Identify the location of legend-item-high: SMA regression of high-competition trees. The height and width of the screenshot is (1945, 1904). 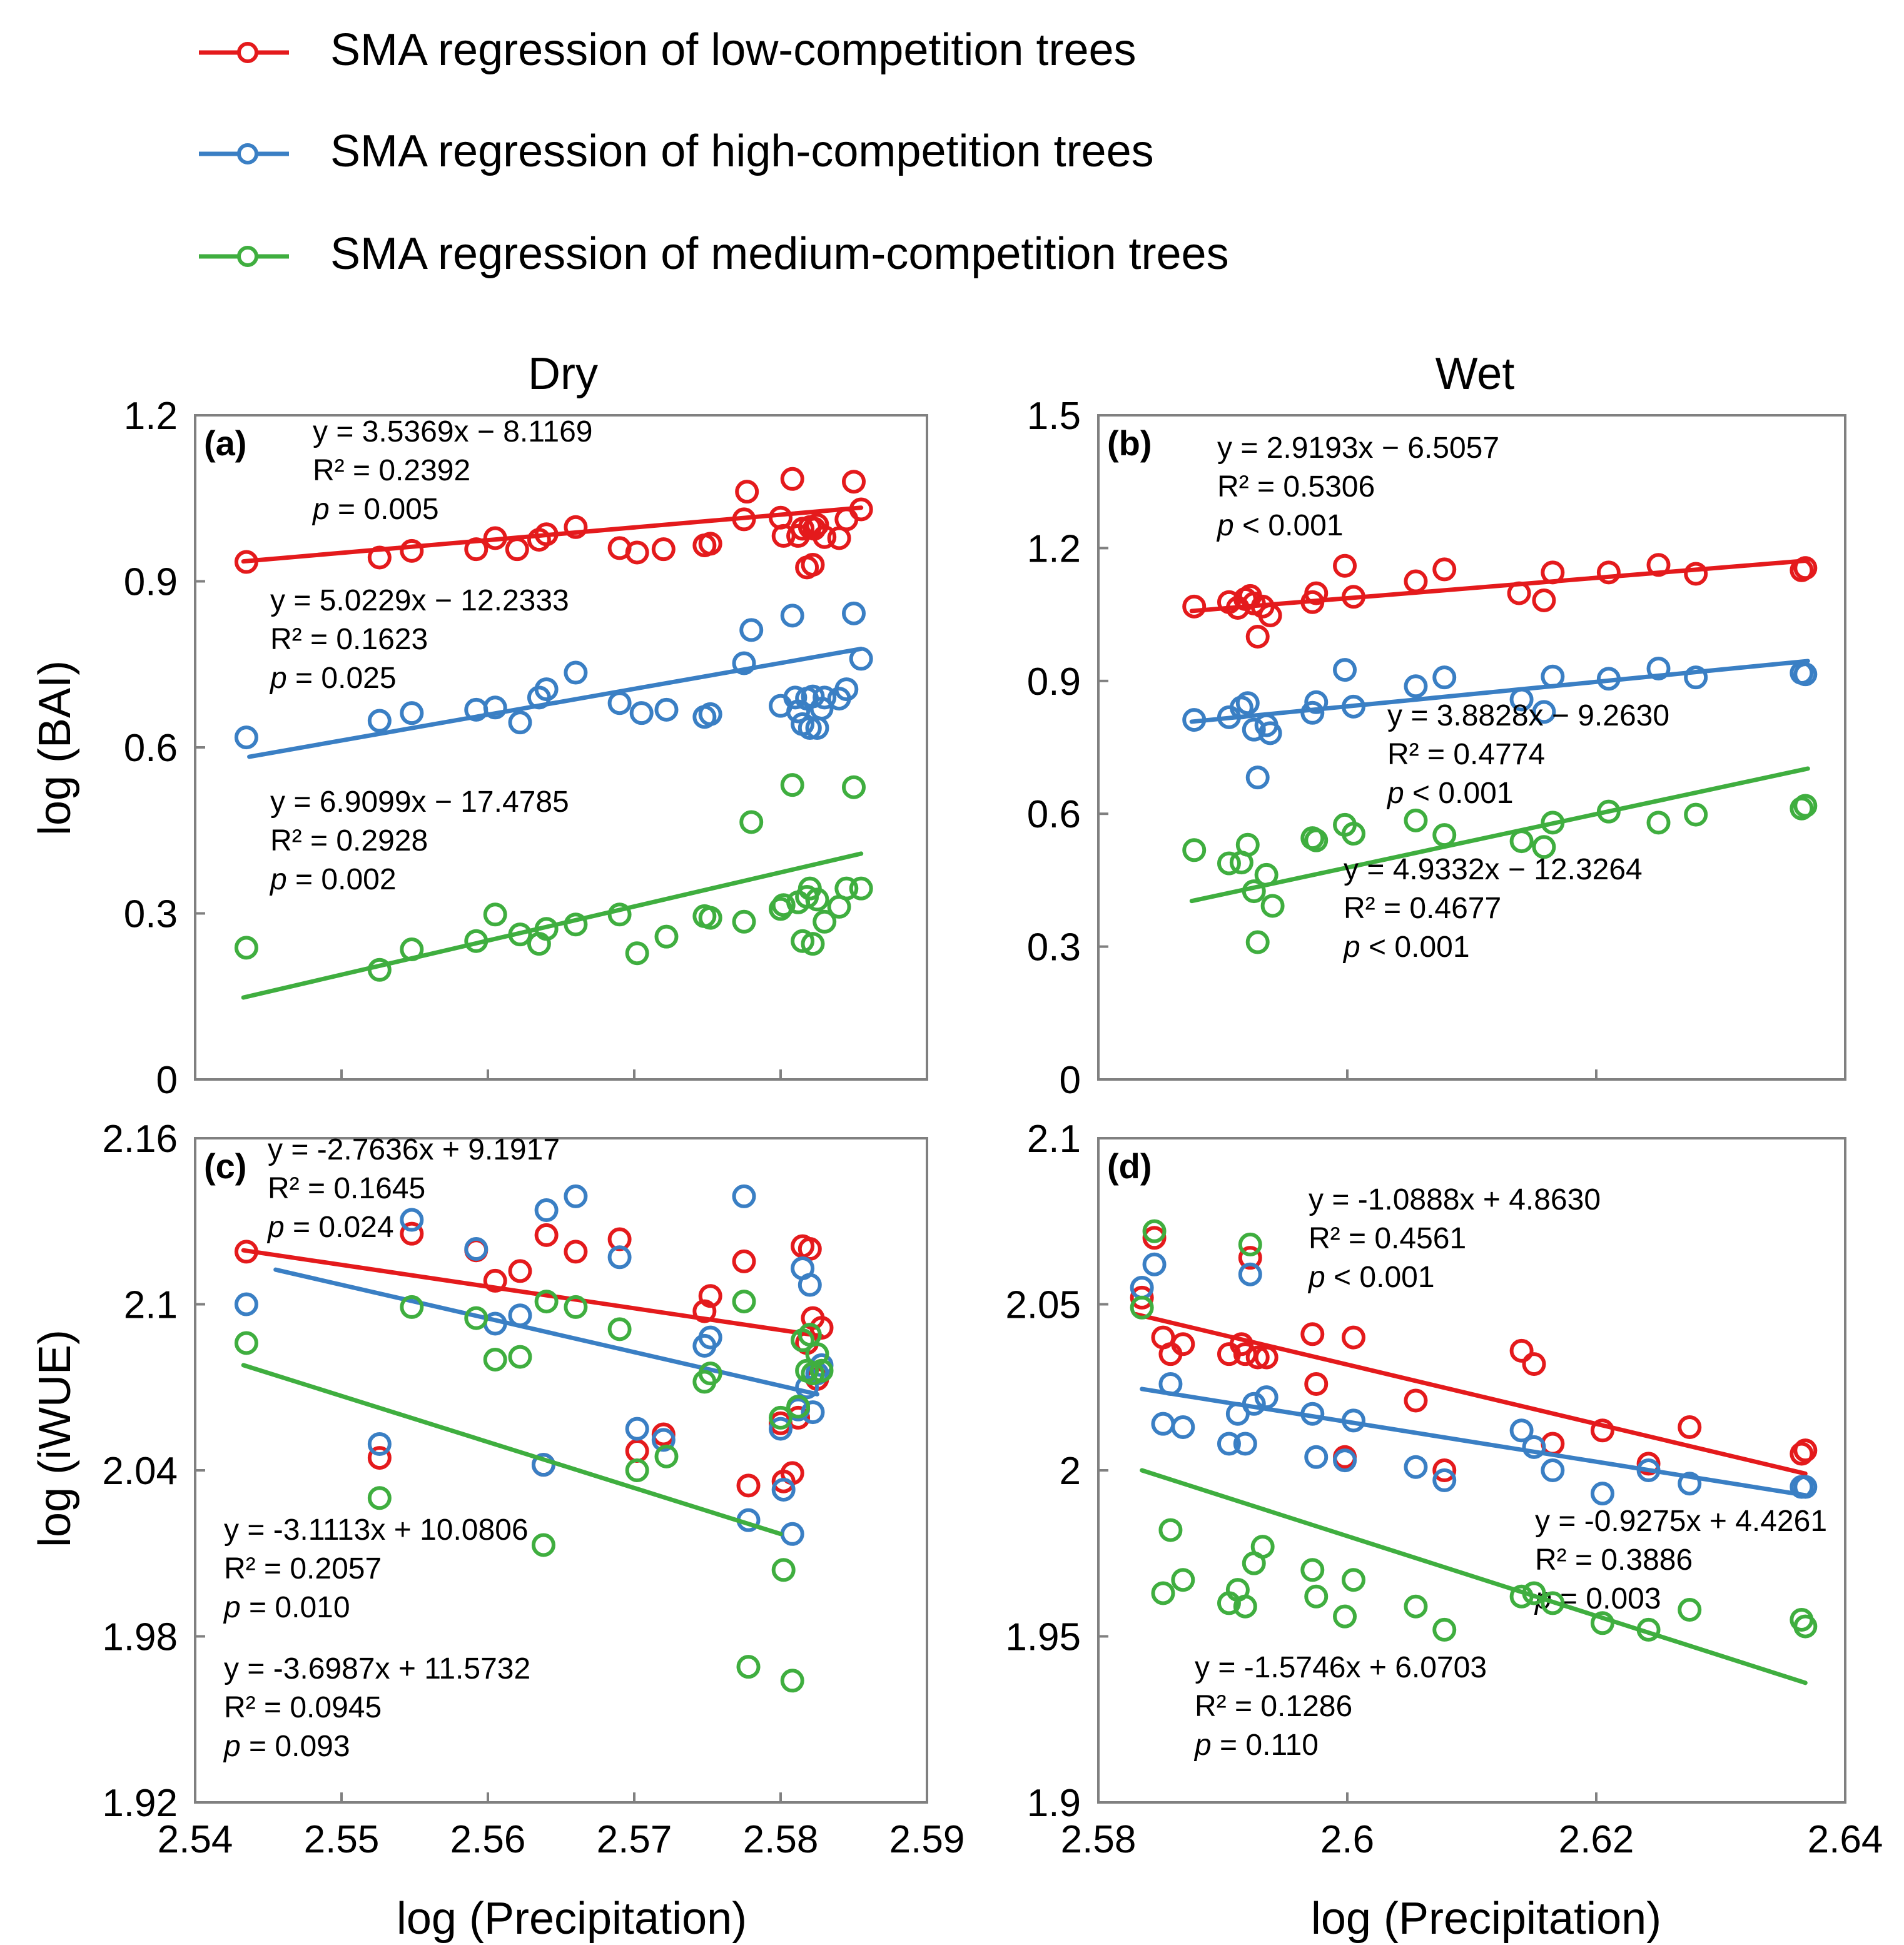
(677, 151).